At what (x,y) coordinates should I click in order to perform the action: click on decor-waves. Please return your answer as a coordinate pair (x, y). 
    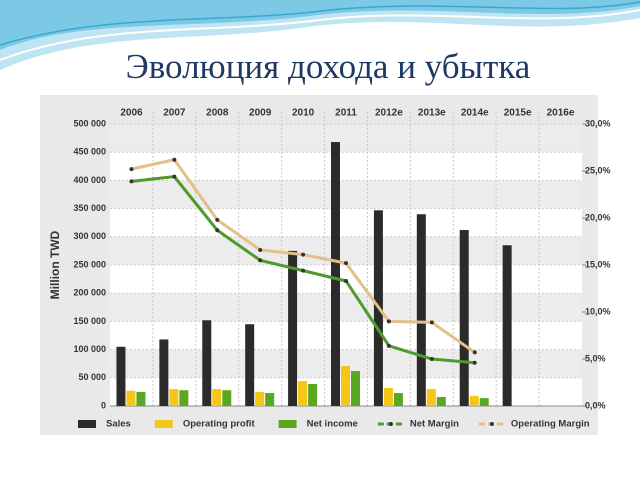
    Looking at the image, I should click on (320, 35).